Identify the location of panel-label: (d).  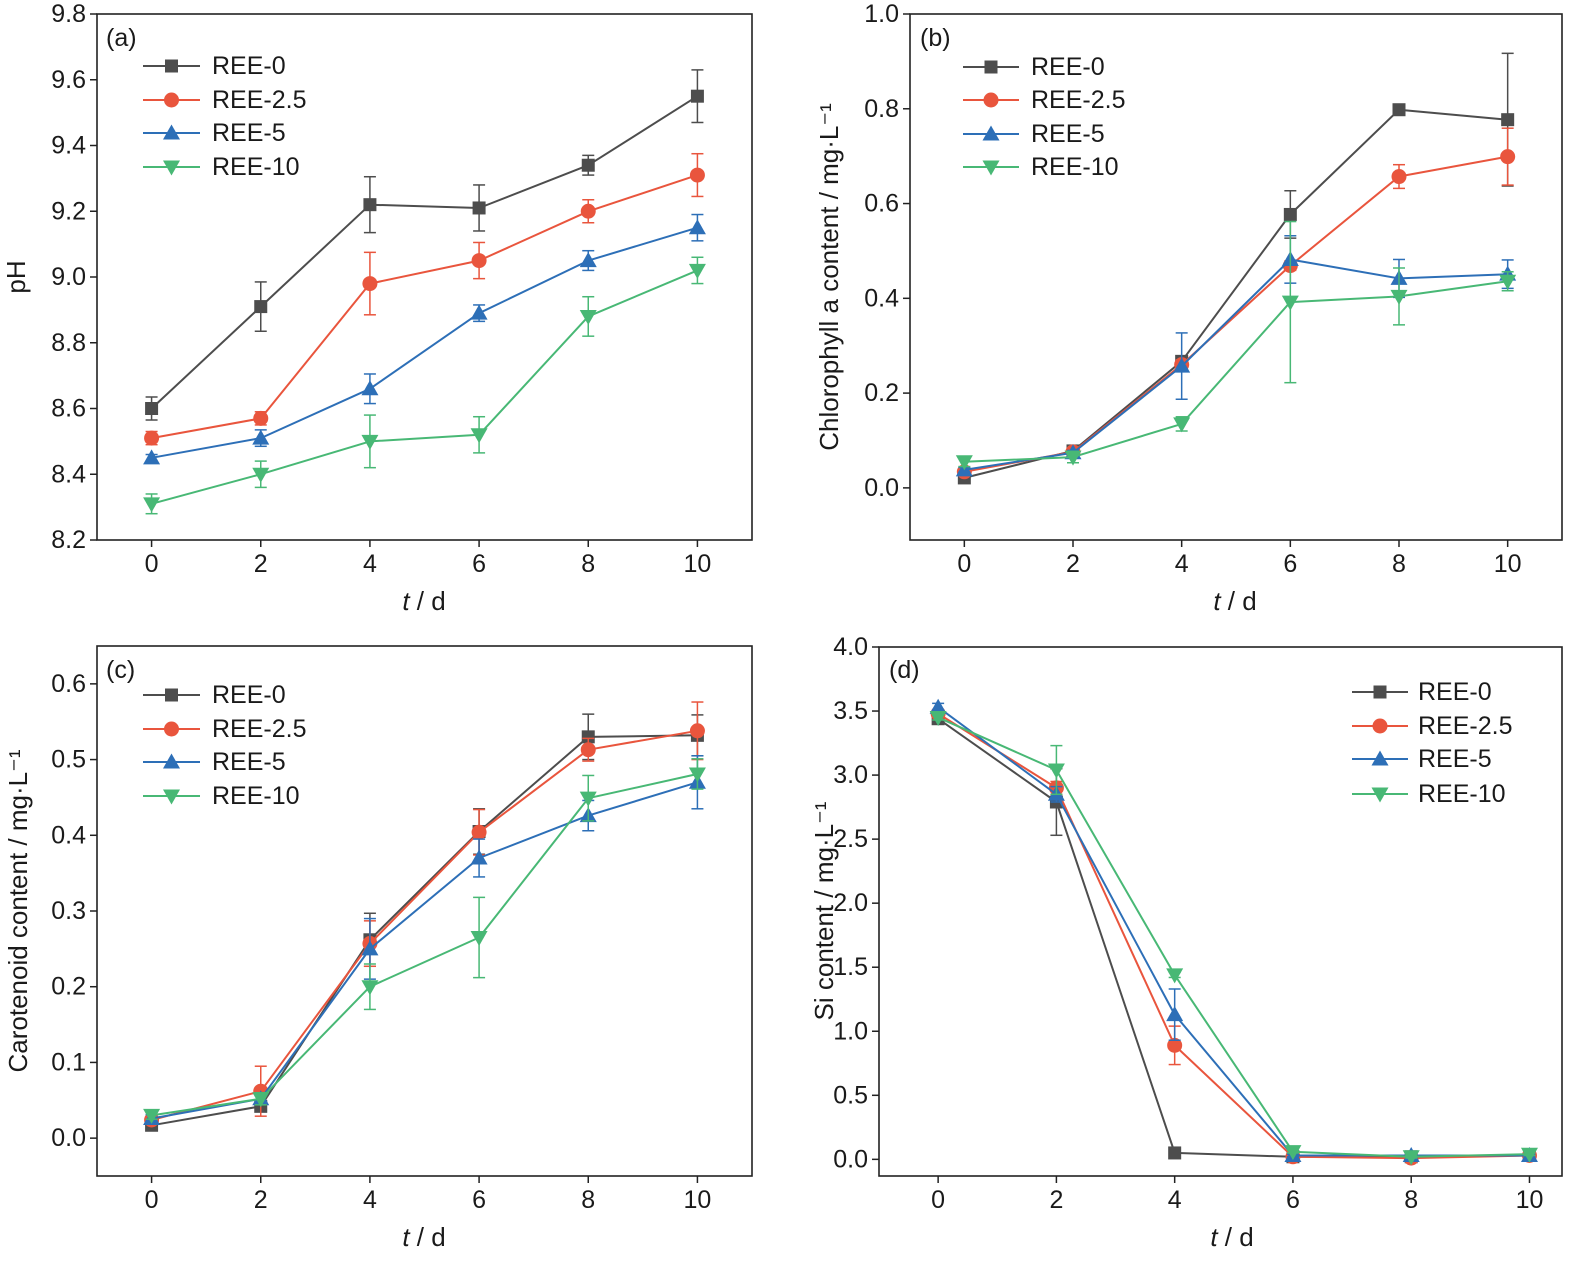
(904, 670).